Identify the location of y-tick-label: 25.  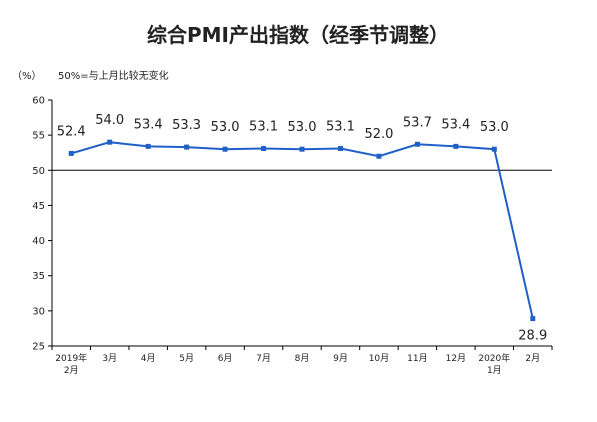
(38, 347).